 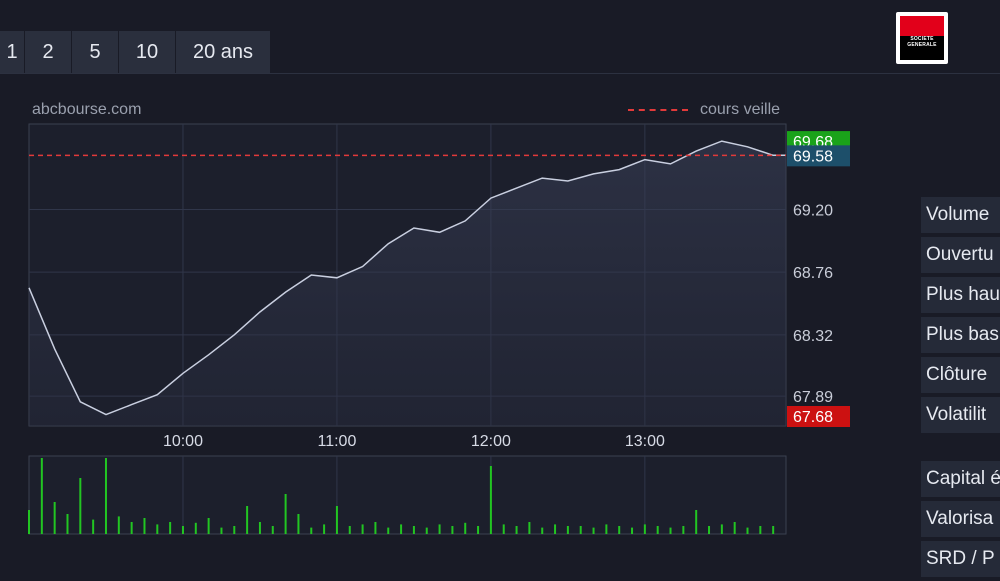 What do you see at coordinates (183, 441) in the screenshot?
I see `x-tick-label: 10:00` at bounding box center [183, 441].